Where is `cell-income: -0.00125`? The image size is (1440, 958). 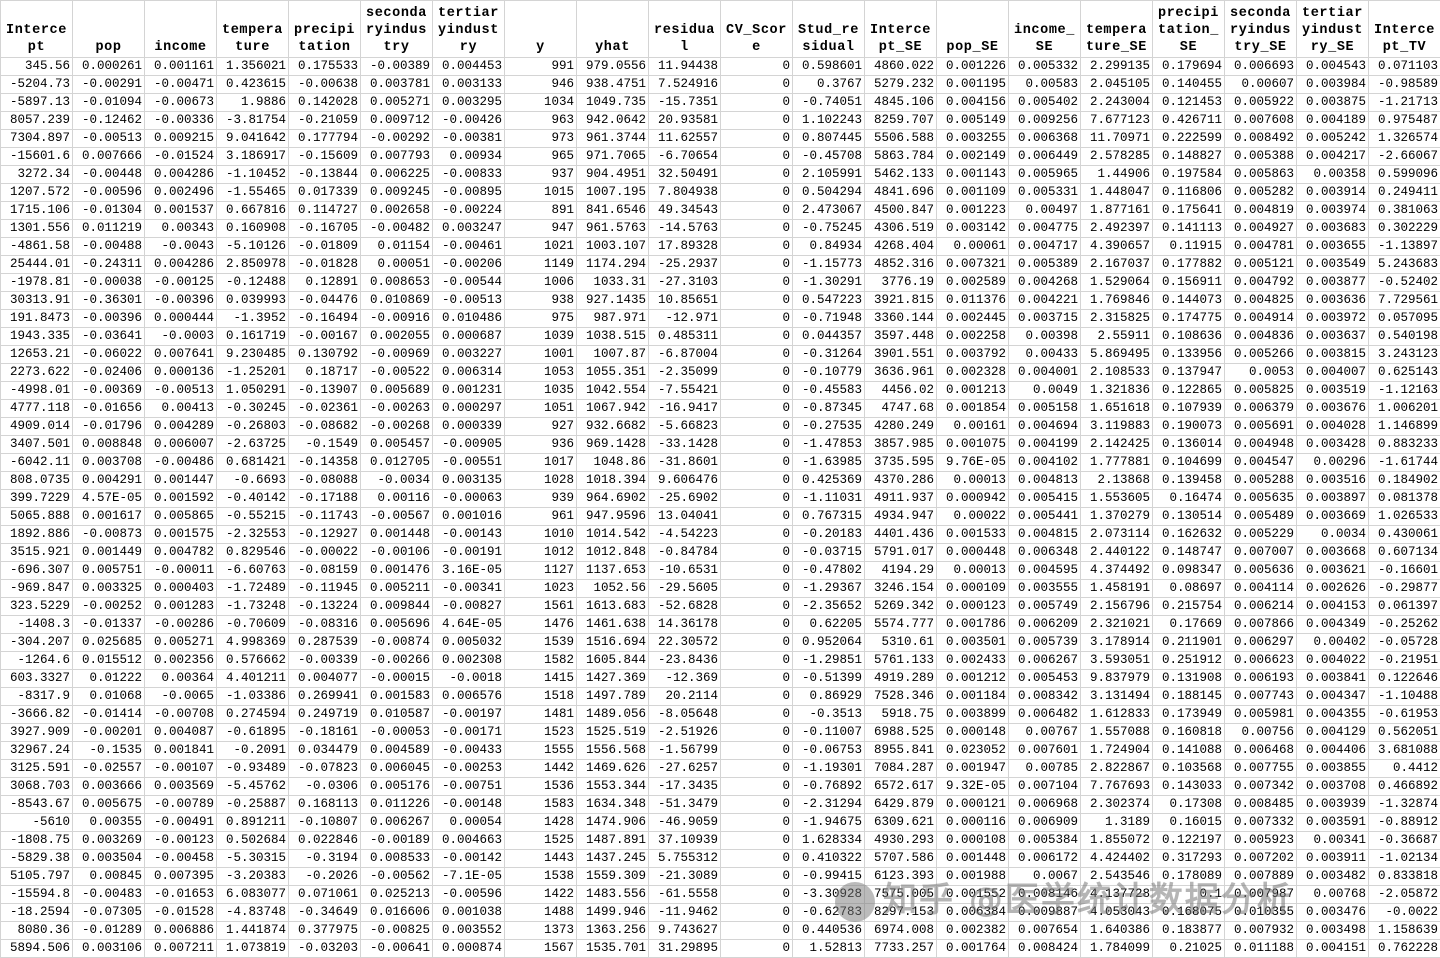 cell-income: -0.00125 is located at coordinates (181, 283).